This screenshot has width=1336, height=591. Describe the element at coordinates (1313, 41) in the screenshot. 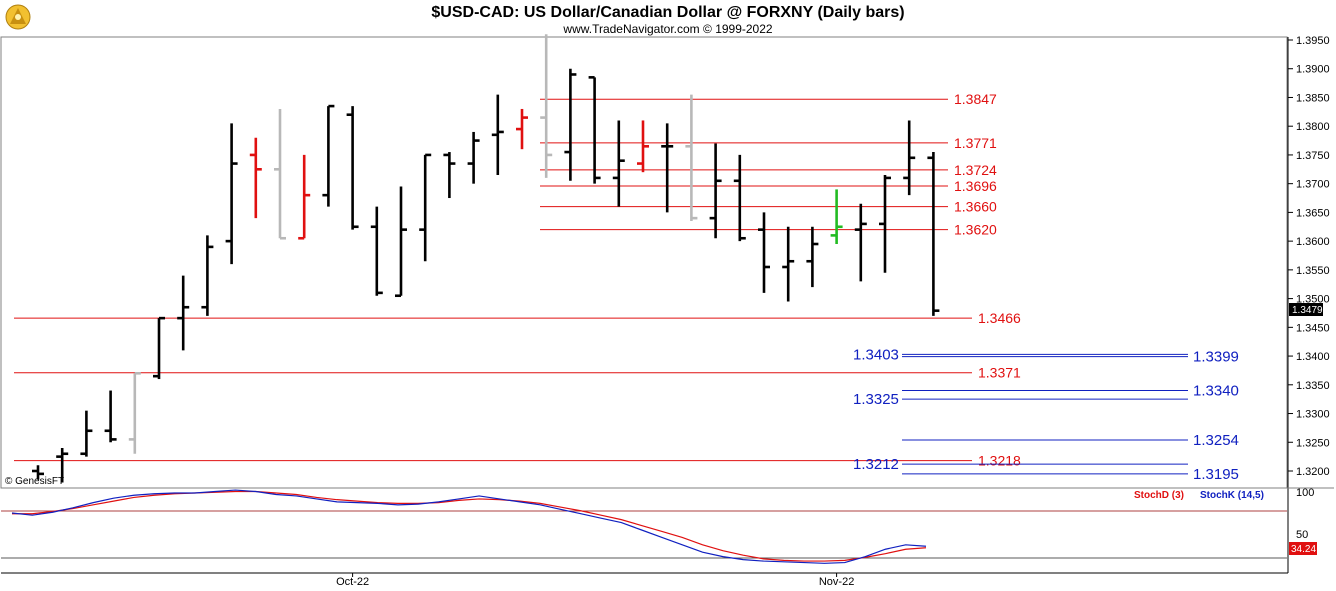

I see `price-tick-label: 1.3950` at that location.